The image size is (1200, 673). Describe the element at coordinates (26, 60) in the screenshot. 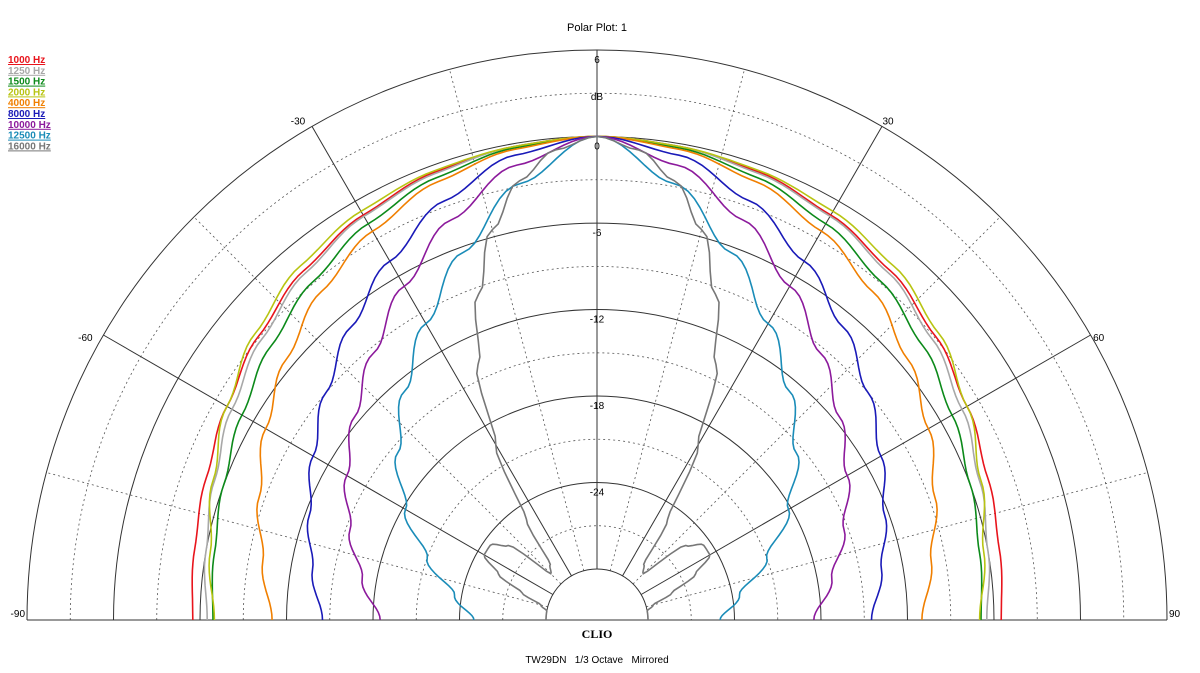

I see `legend-item: 1000 Hz` at that location.